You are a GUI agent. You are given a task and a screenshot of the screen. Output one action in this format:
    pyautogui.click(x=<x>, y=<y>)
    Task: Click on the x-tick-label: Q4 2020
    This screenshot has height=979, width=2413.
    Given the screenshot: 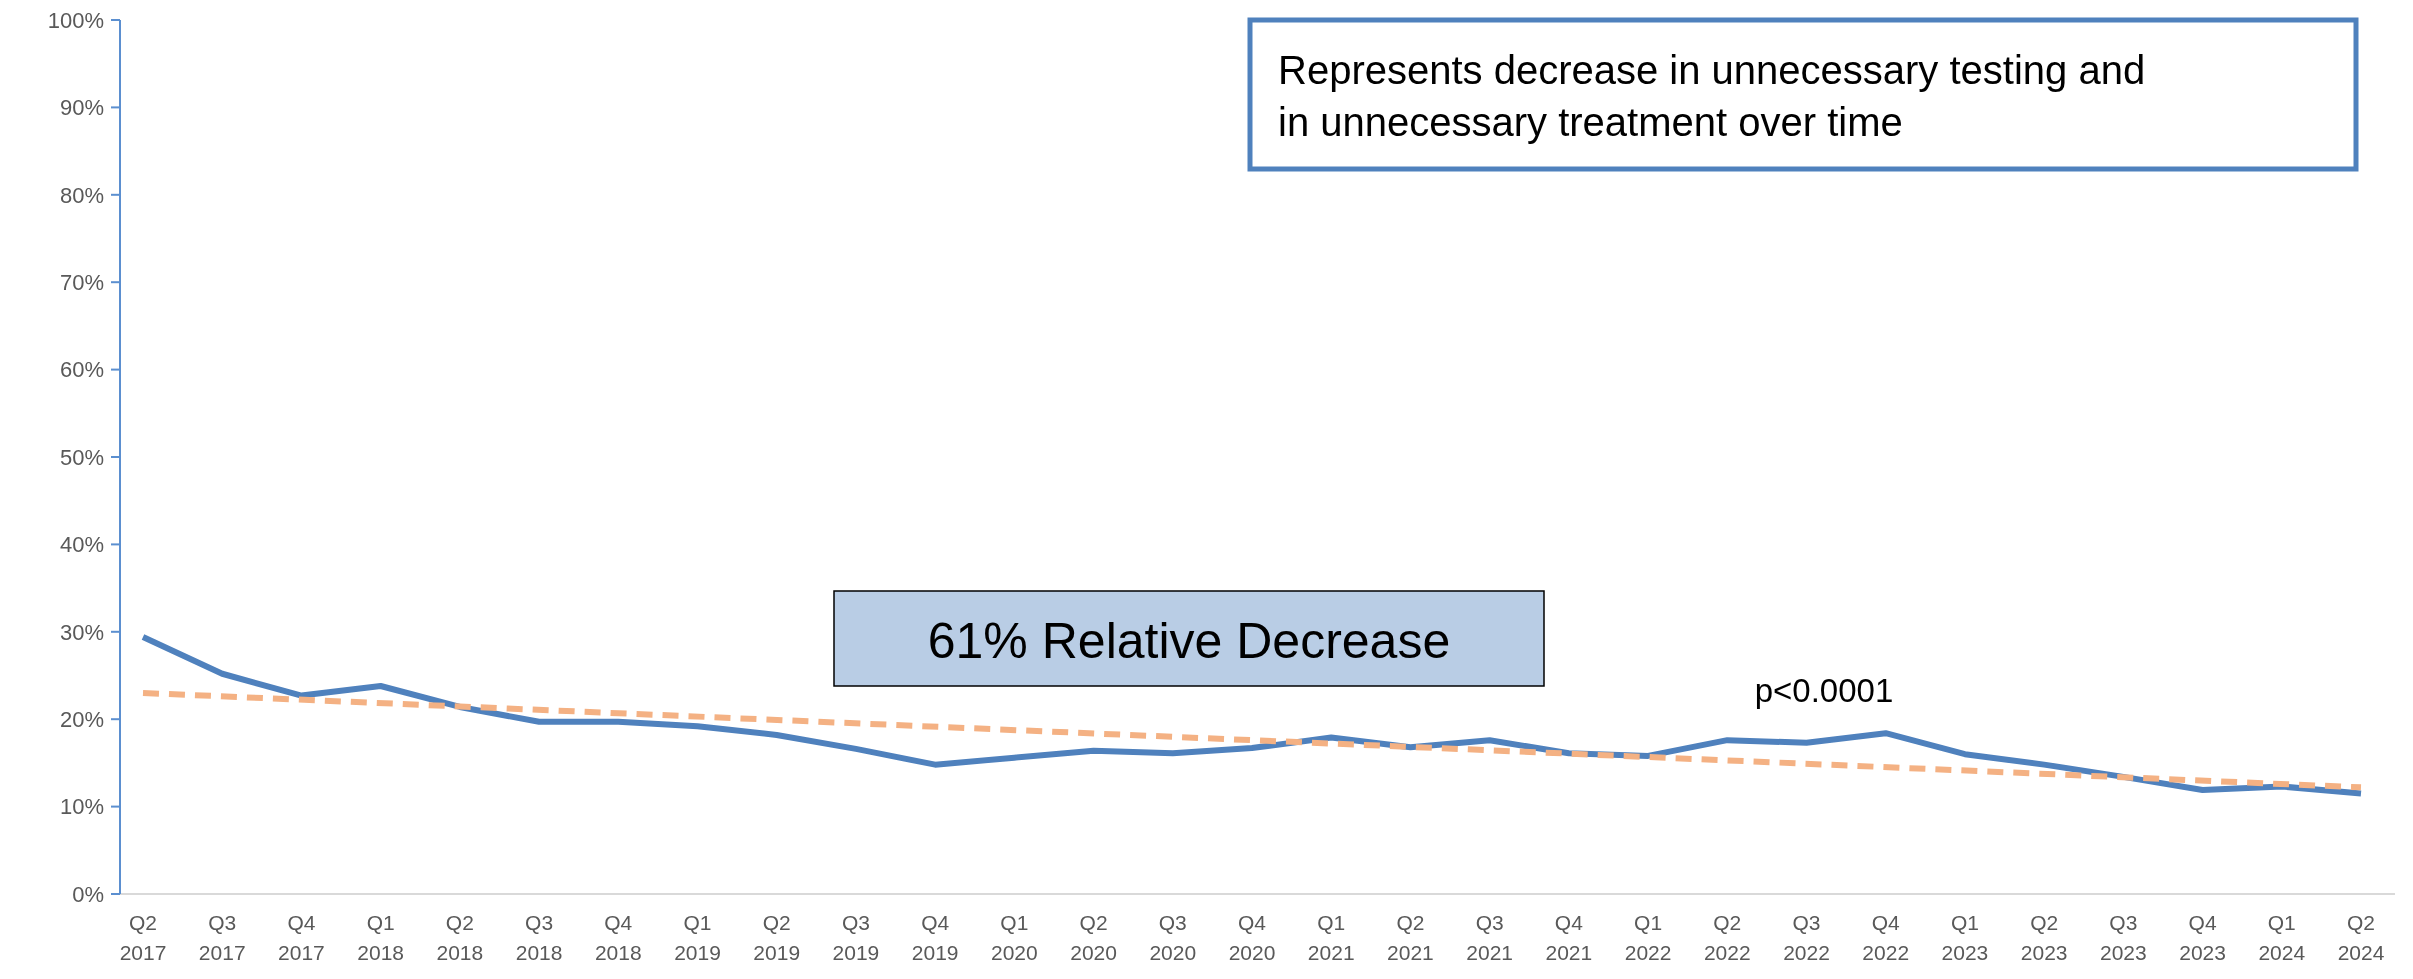 What is the action you would take?
    pyautogui.click(x=1252, y=937)
    